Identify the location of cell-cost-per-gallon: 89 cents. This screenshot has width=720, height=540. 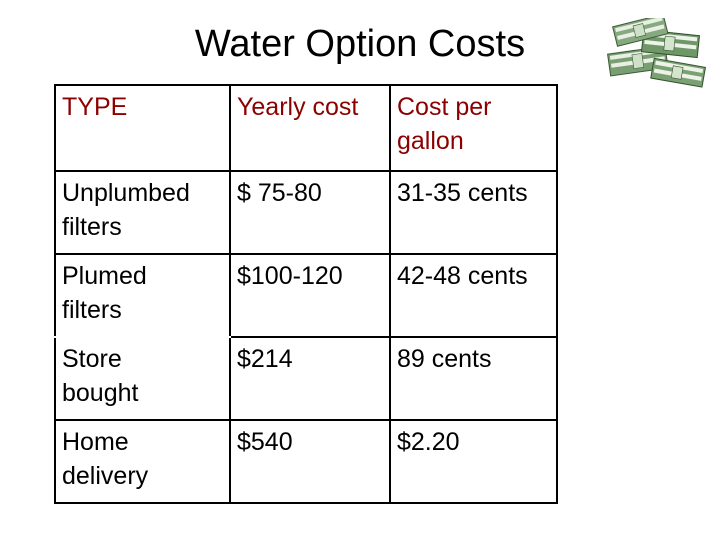
(473, 378).